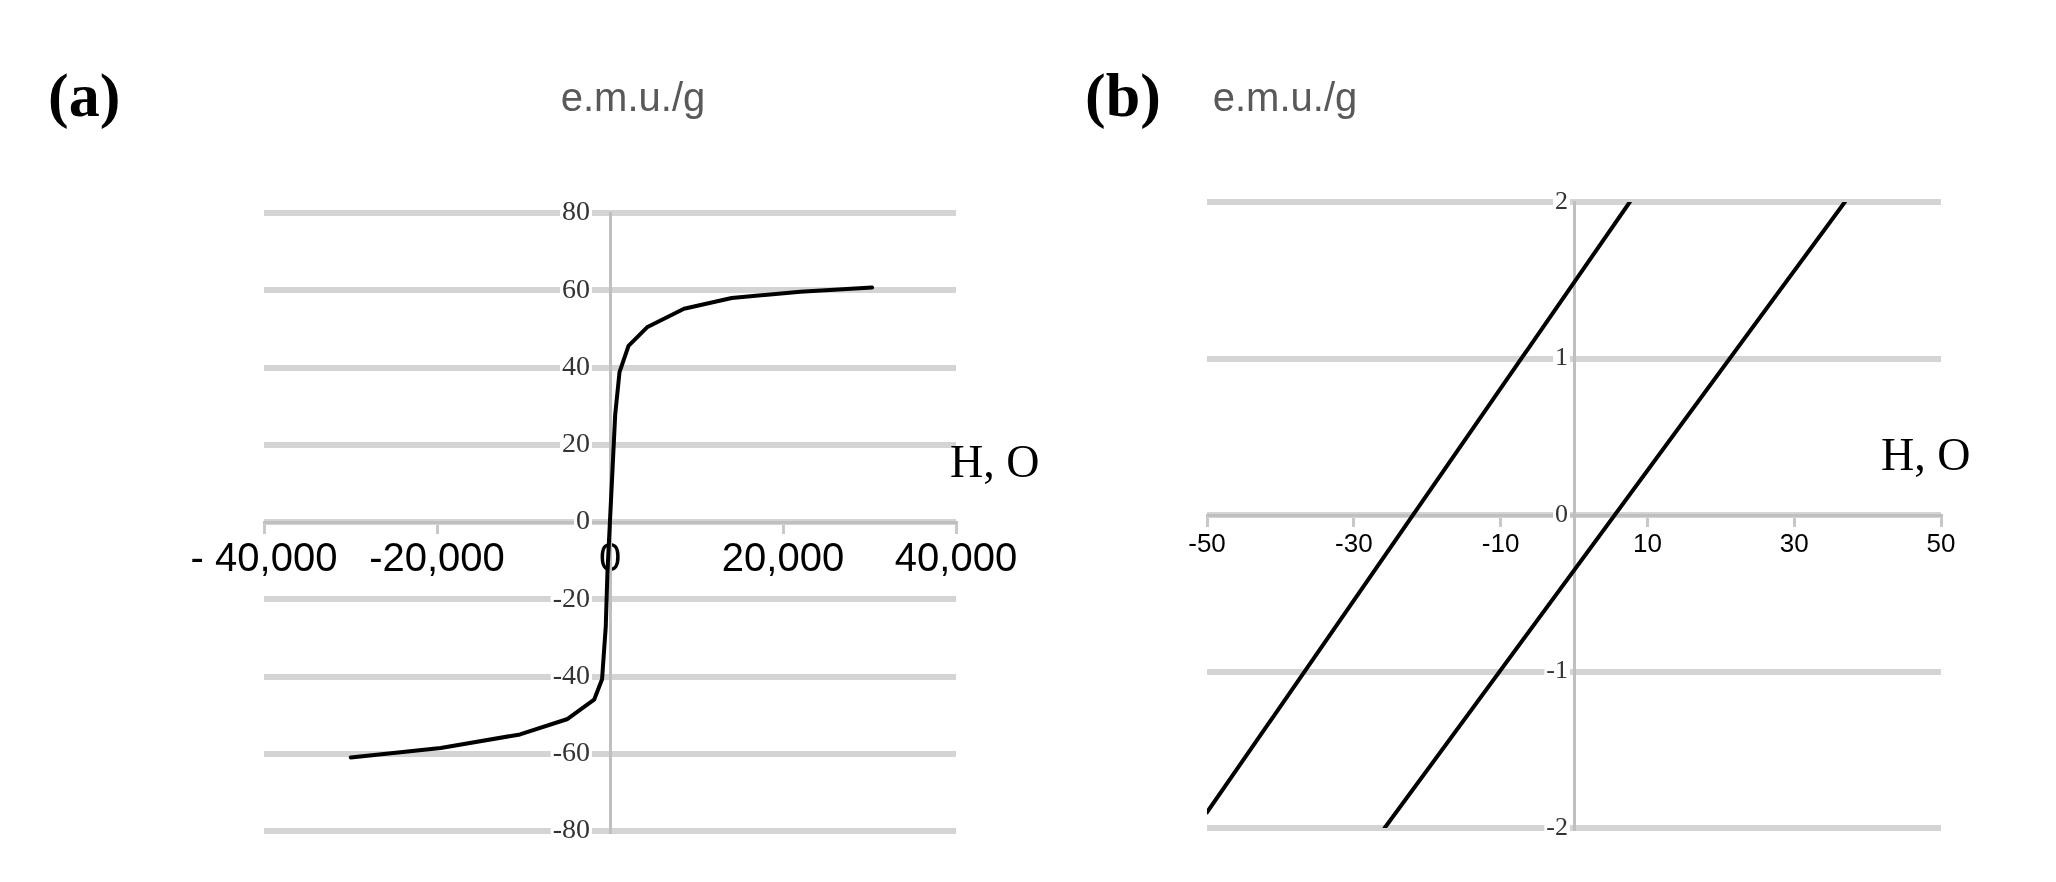 This screenshot has height=882, width=2056. Describe the element at coordinates (84, 96) in the screenshot. I see `chart-title: (a)` at that location.